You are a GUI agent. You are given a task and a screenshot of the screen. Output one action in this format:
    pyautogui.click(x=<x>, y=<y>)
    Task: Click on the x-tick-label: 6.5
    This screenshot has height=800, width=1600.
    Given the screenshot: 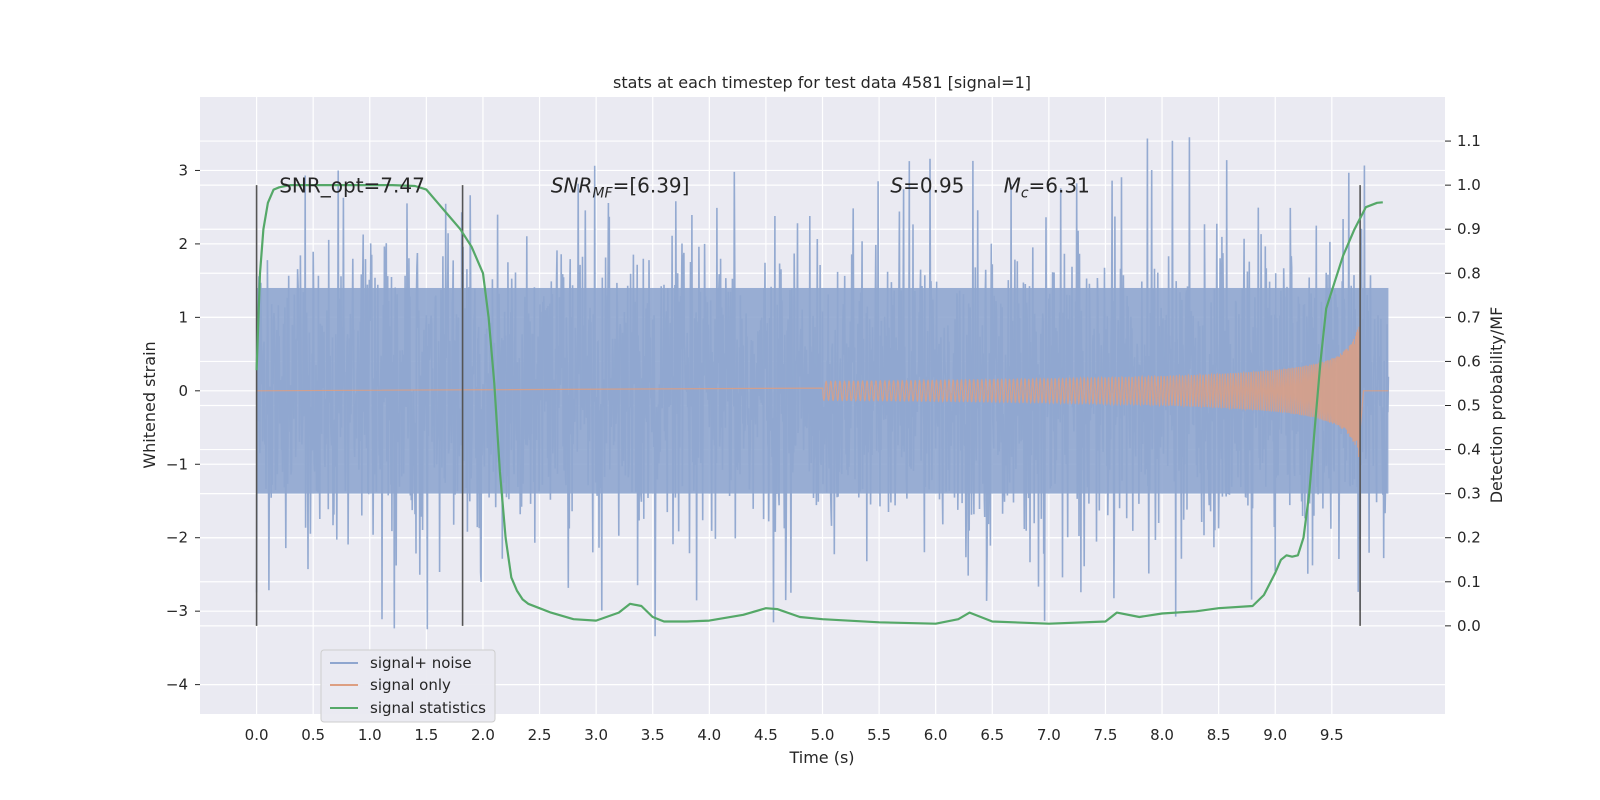 What is the action you would take?
    pyautogui.click(x=992, y=735)
    